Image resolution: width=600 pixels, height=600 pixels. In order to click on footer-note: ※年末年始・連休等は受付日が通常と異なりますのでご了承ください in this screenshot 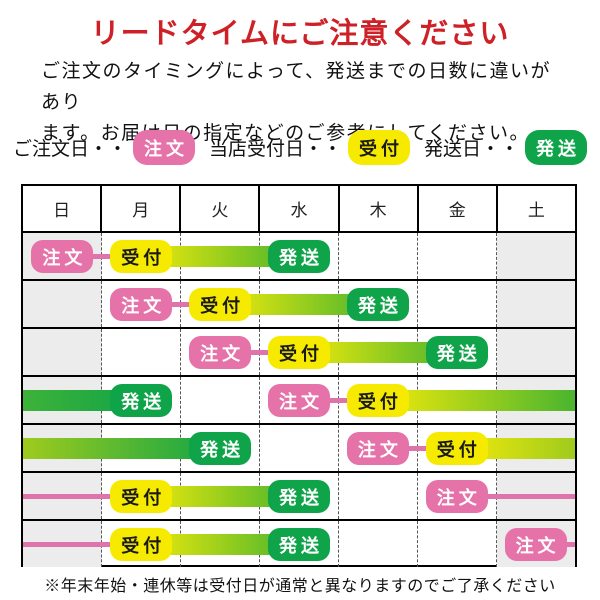, I will do `click(300, 586)`.